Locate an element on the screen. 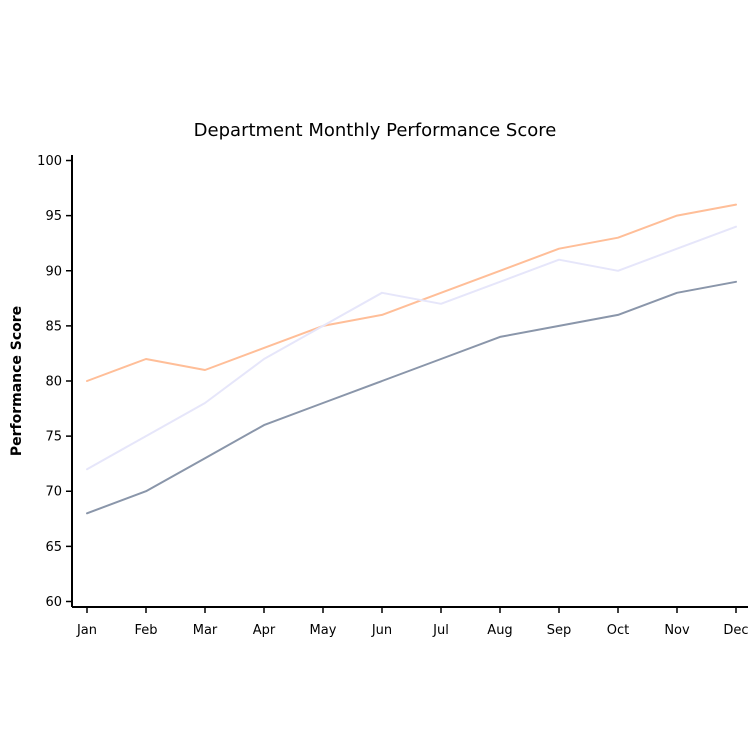 This screenshot has height=750, width=750. x-tick-label: Jan is located at coordinates (86, 630).